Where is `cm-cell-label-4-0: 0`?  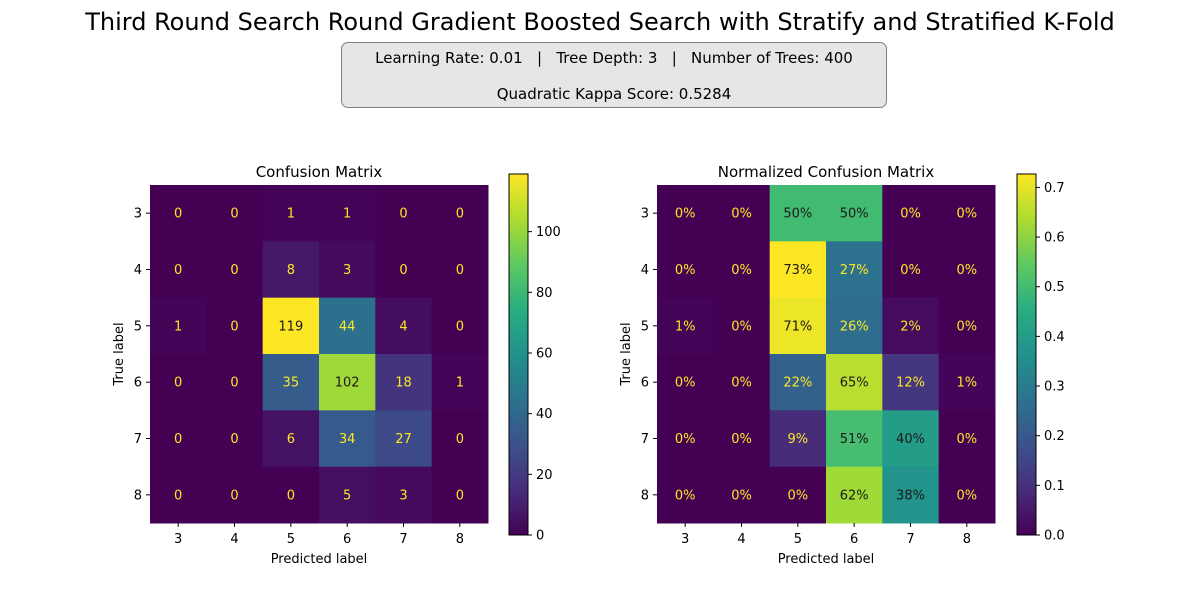 cm-cell-label-4-0: 0 is located at coordinates (178, 439).